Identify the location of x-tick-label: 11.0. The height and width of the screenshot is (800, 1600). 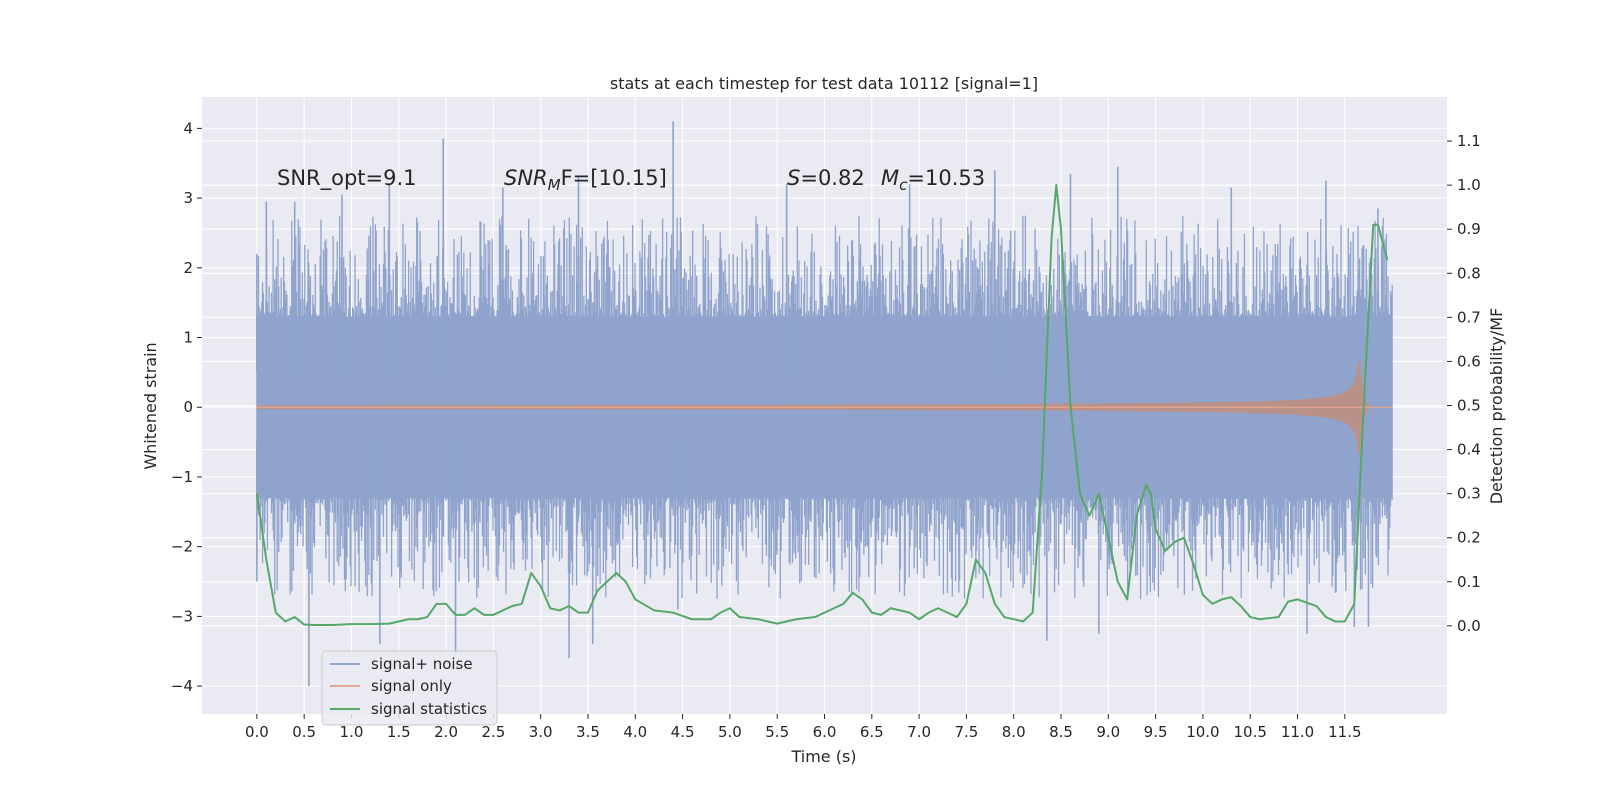
(1297, 732).